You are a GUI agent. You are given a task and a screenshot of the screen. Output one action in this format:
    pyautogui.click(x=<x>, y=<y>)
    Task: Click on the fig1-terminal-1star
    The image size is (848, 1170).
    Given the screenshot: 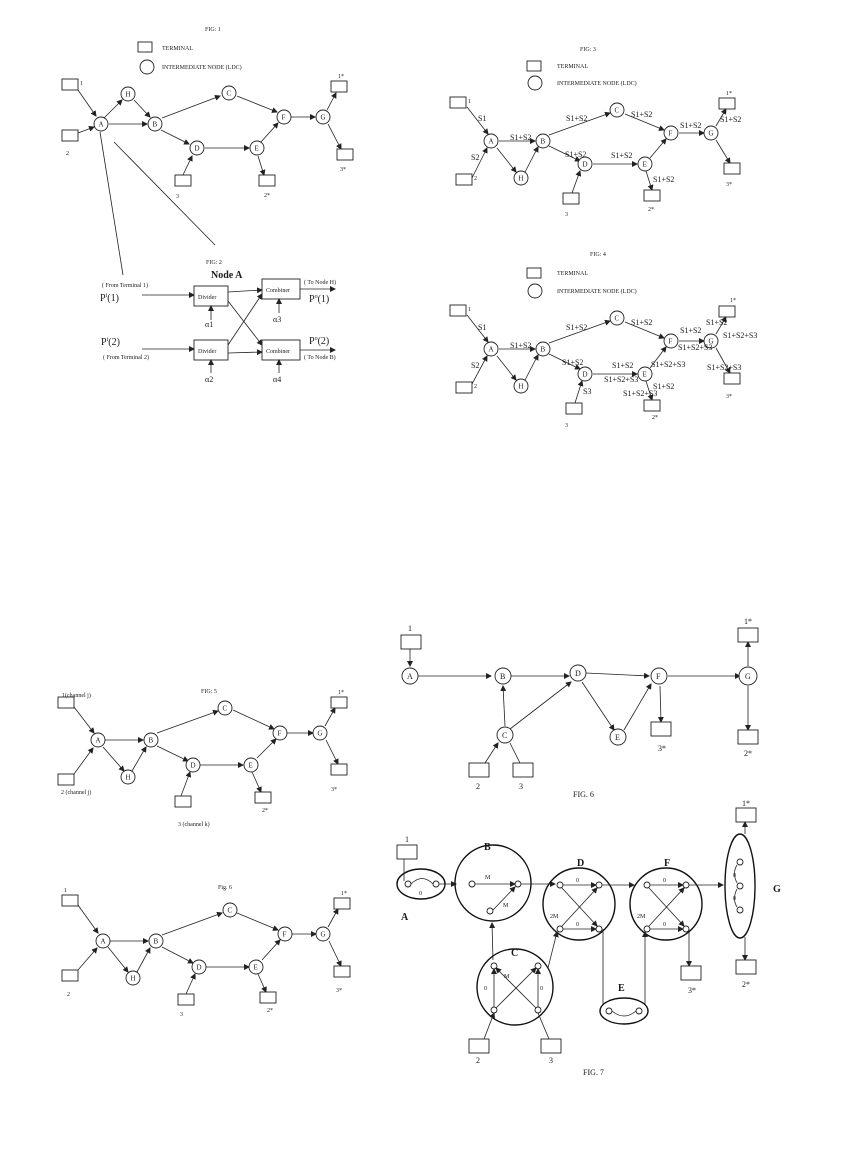 What is the action you would take?
    pyautogui.click(x=339, y=86)
    